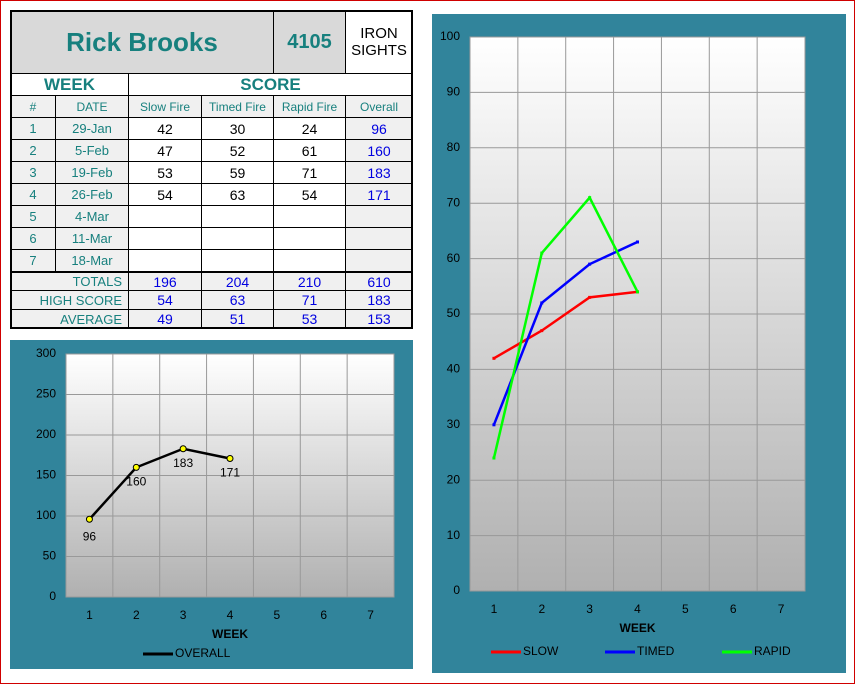  Describe the element at coordinates (46, 434) in the screenshot. I see `y-tick-label: 200` at that location.